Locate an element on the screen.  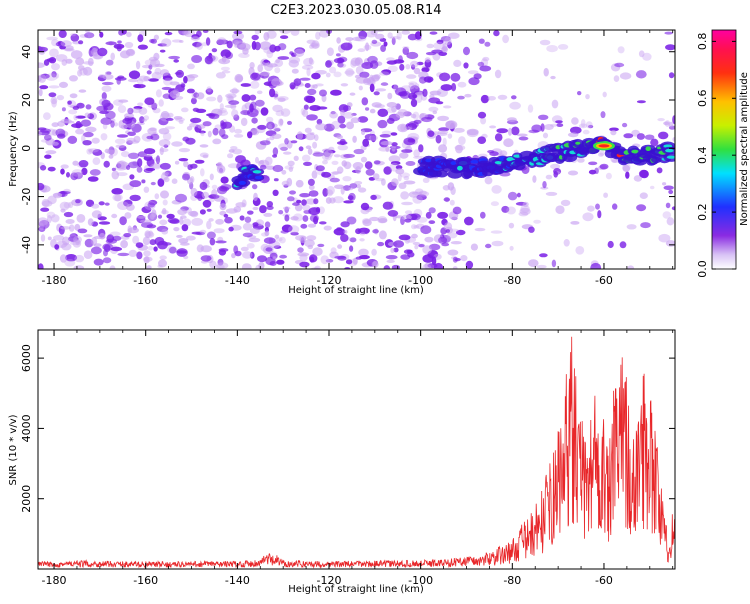
colorbar-gradient is located at coordinates (724, 149).